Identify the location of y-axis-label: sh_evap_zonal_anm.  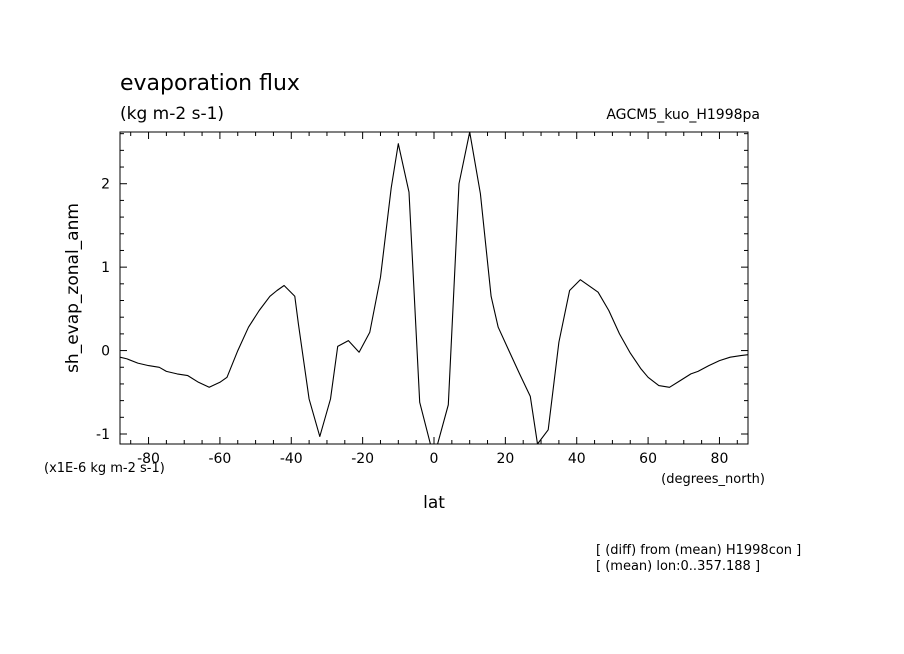
(73, 288).